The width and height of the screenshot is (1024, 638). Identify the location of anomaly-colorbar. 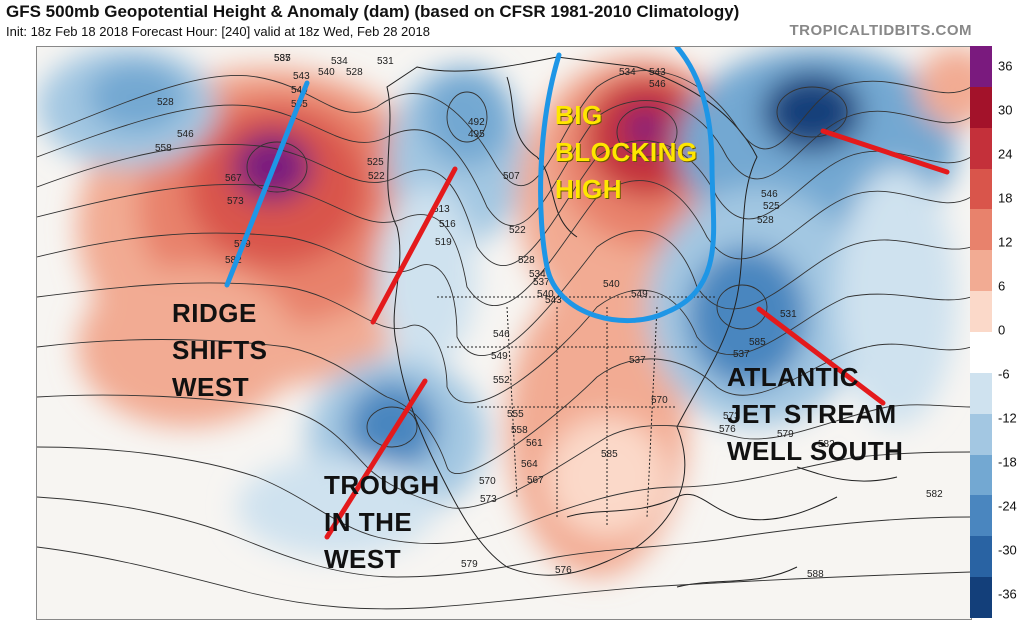
(981, 332).